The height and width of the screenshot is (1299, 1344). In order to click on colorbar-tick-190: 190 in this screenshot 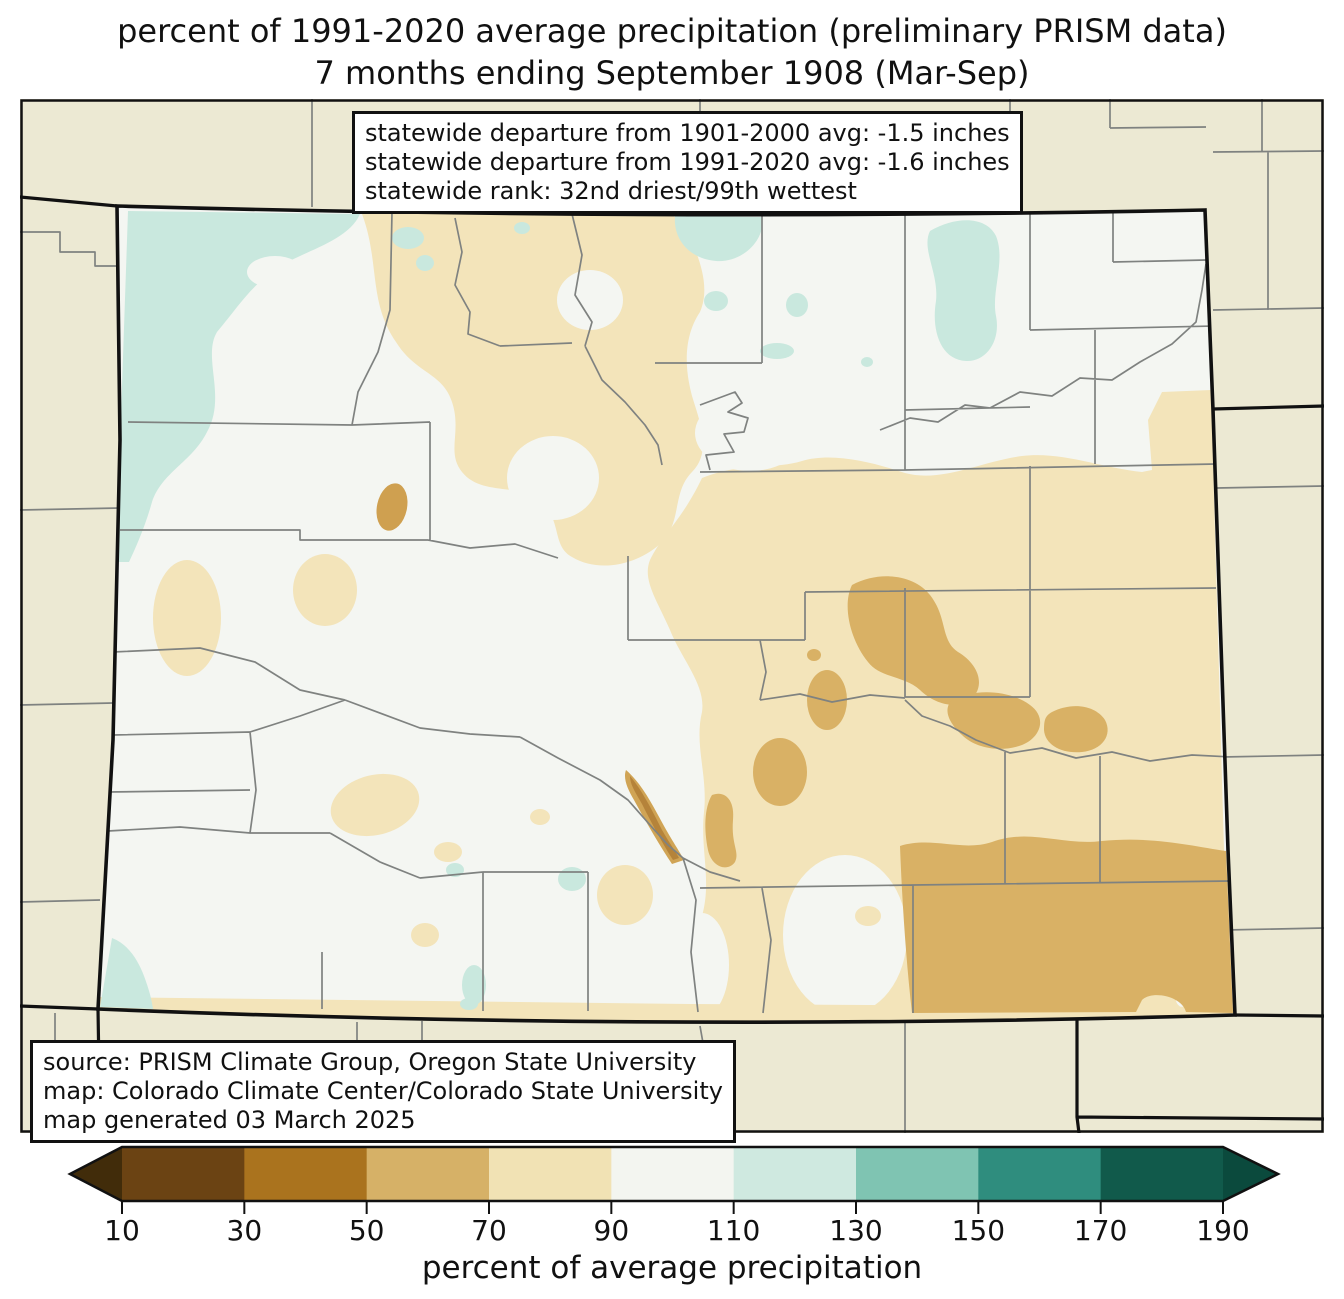, I will do `click(1223, 1230)`.